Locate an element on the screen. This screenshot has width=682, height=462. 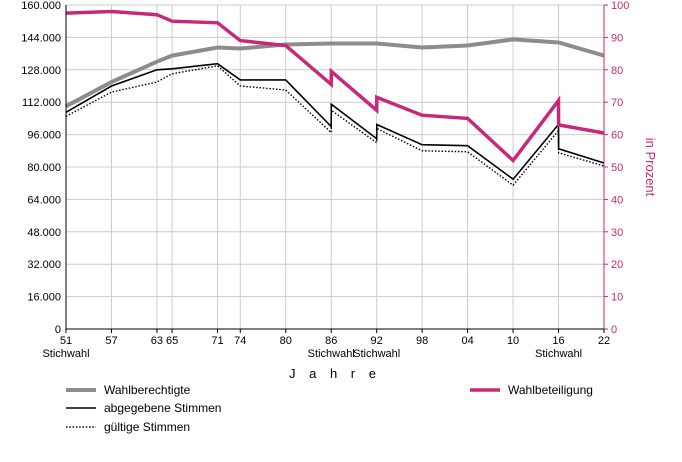
y2-tick-label: 20 is located at coordinates (617, 265).